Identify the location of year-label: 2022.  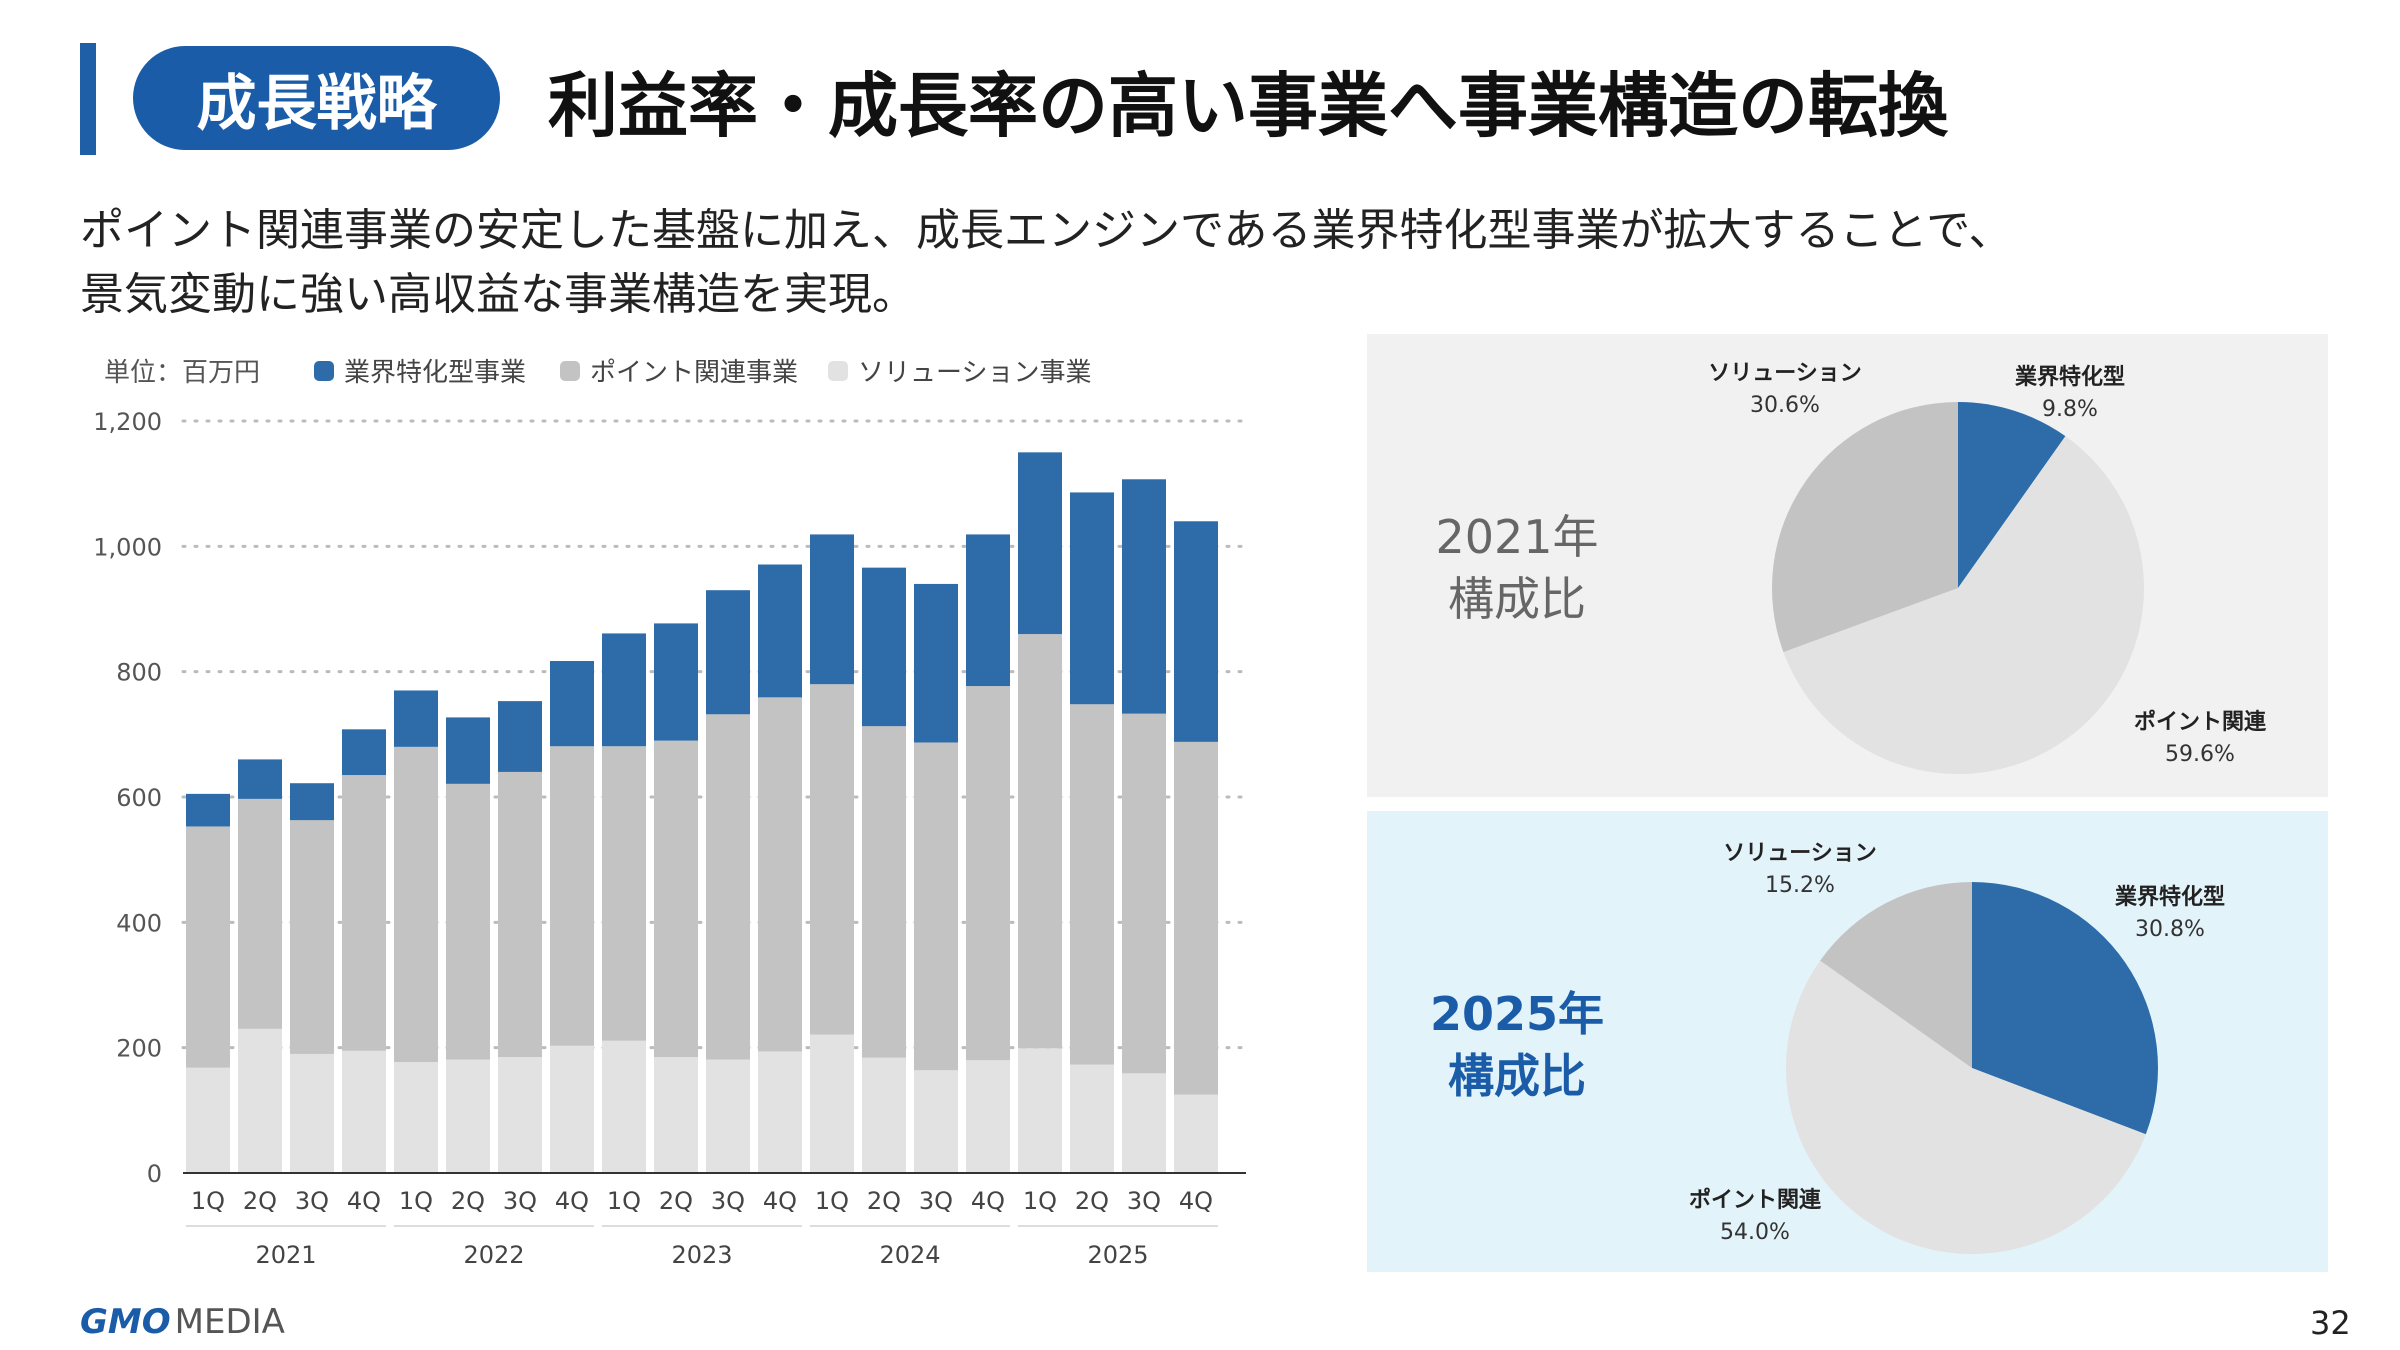
(493, 1255).